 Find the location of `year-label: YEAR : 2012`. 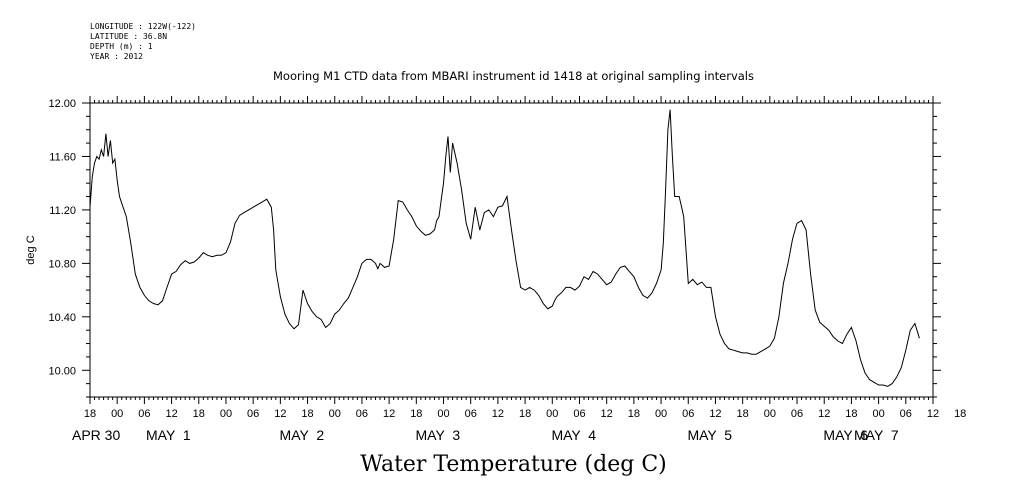

year-label: YEAR : 2012 is located at coordinates (116, 56).